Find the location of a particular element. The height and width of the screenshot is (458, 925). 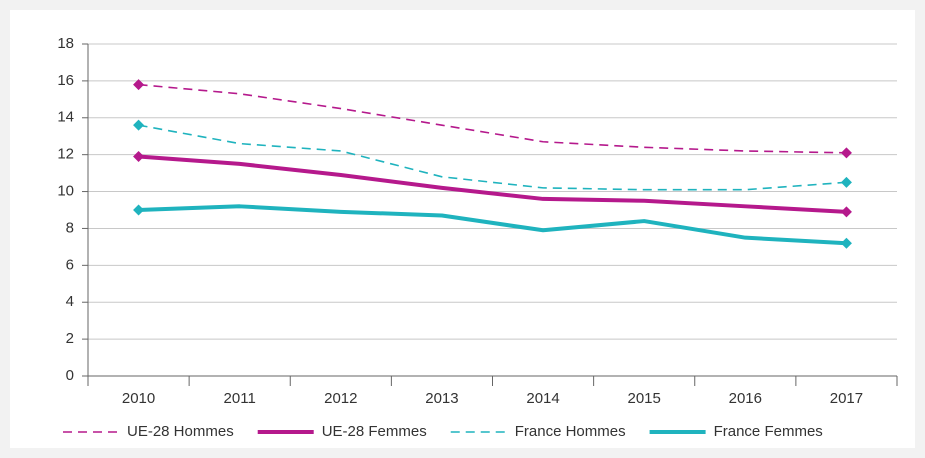

x-tick-label: 2015 is located at coordinates (644, 398).